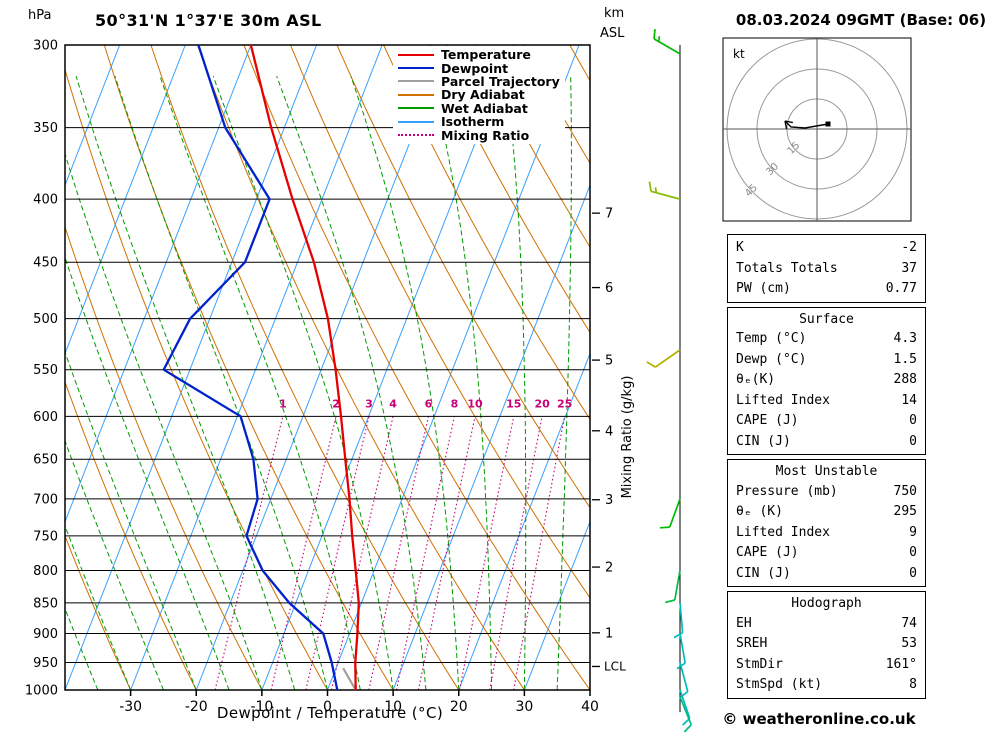 The width and height of the screenshot is (1000, 733). What do you see at coordinates (304, 367) in the screenshot?
I see `temperature-curve` at bounding box center [304, 367].